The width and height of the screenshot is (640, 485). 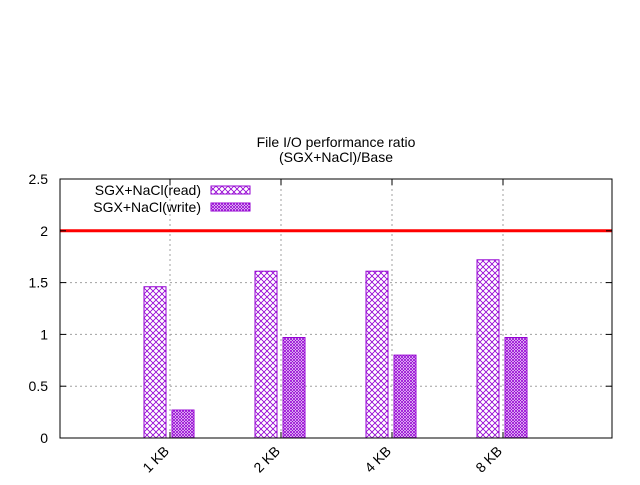 What do you see at coordinates (488, 459) in the screenshot?
I see `x-tick-label: 8 KB` at bounding box center [488, 459].